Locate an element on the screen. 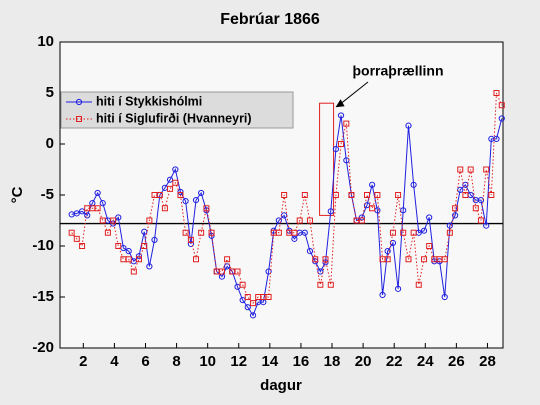 This screenshot has width=540, height=405. y-tick-label: 0 is located at coordinates (50, 143).